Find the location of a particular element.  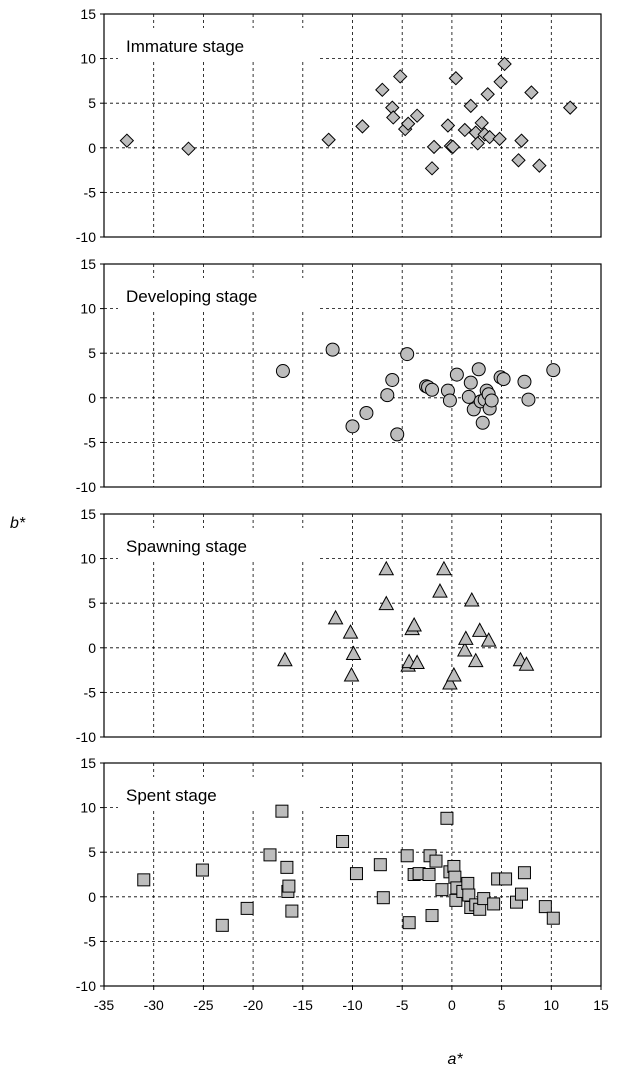

x-tick-label: -10 is located at coordinates (352, 1005).